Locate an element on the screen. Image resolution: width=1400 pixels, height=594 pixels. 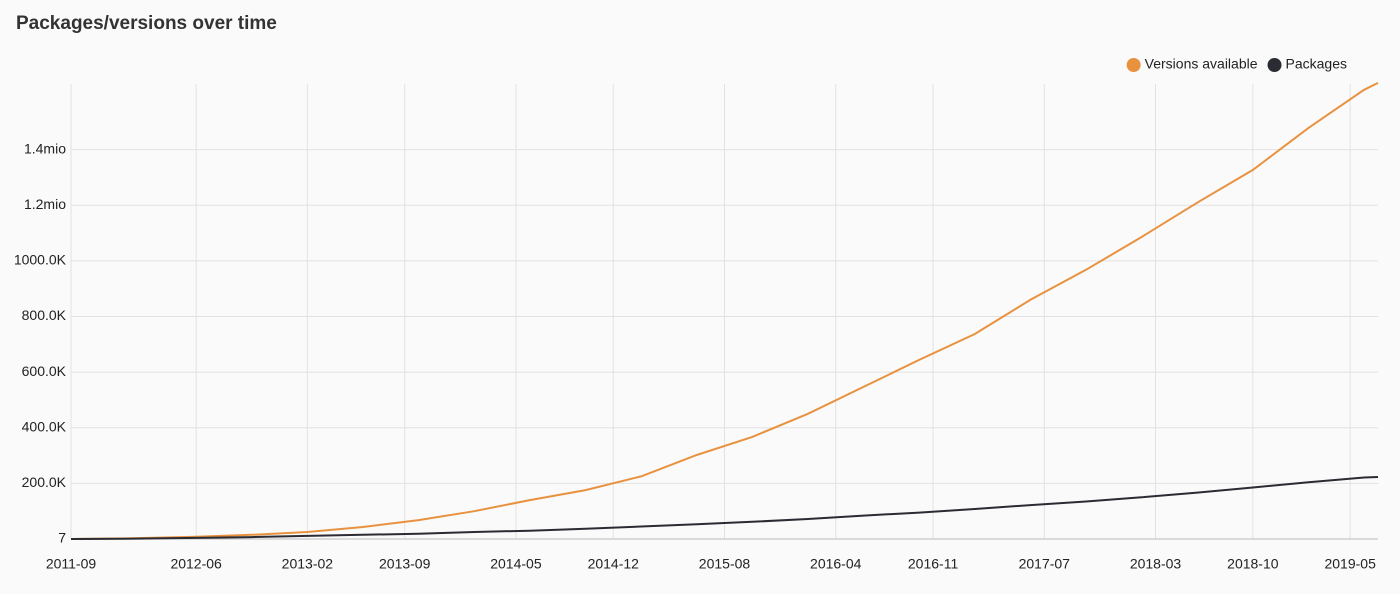
x-tick-label: 2011-09 is located at coordinates (71, 564).